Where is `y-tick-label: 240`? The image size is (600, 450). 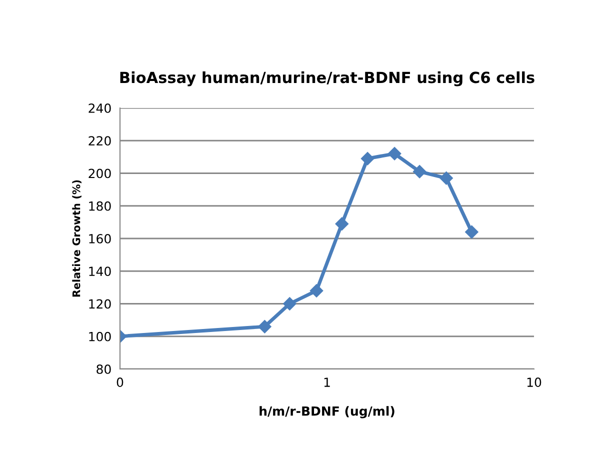 y-tick-label: 240 is located at coordinates (99, 108).